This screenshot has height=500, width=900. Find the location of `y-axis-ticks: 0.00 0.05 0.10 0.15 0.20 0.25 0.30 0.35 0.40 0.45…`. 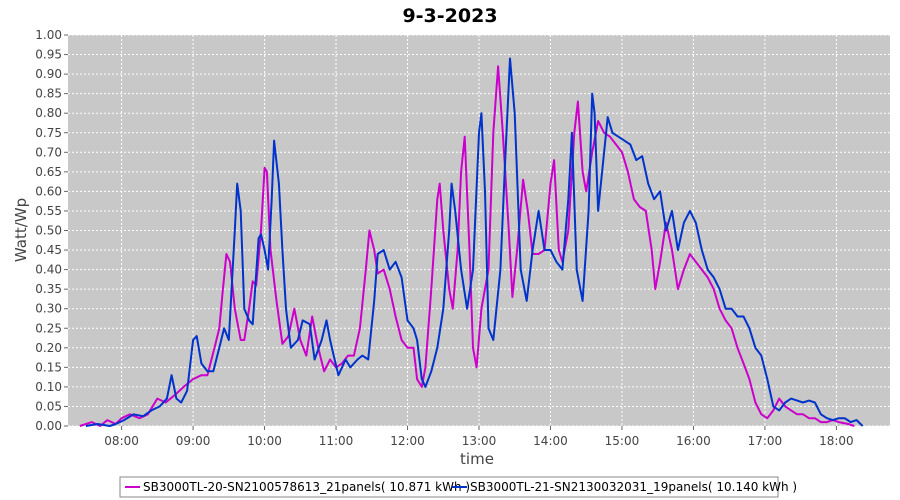

y-axis-ticks: 0.00 0.05 0.10 0.15 0.20 0.25 0.30 0.35 0.40 0.45… is located at coordinates (51, 230).